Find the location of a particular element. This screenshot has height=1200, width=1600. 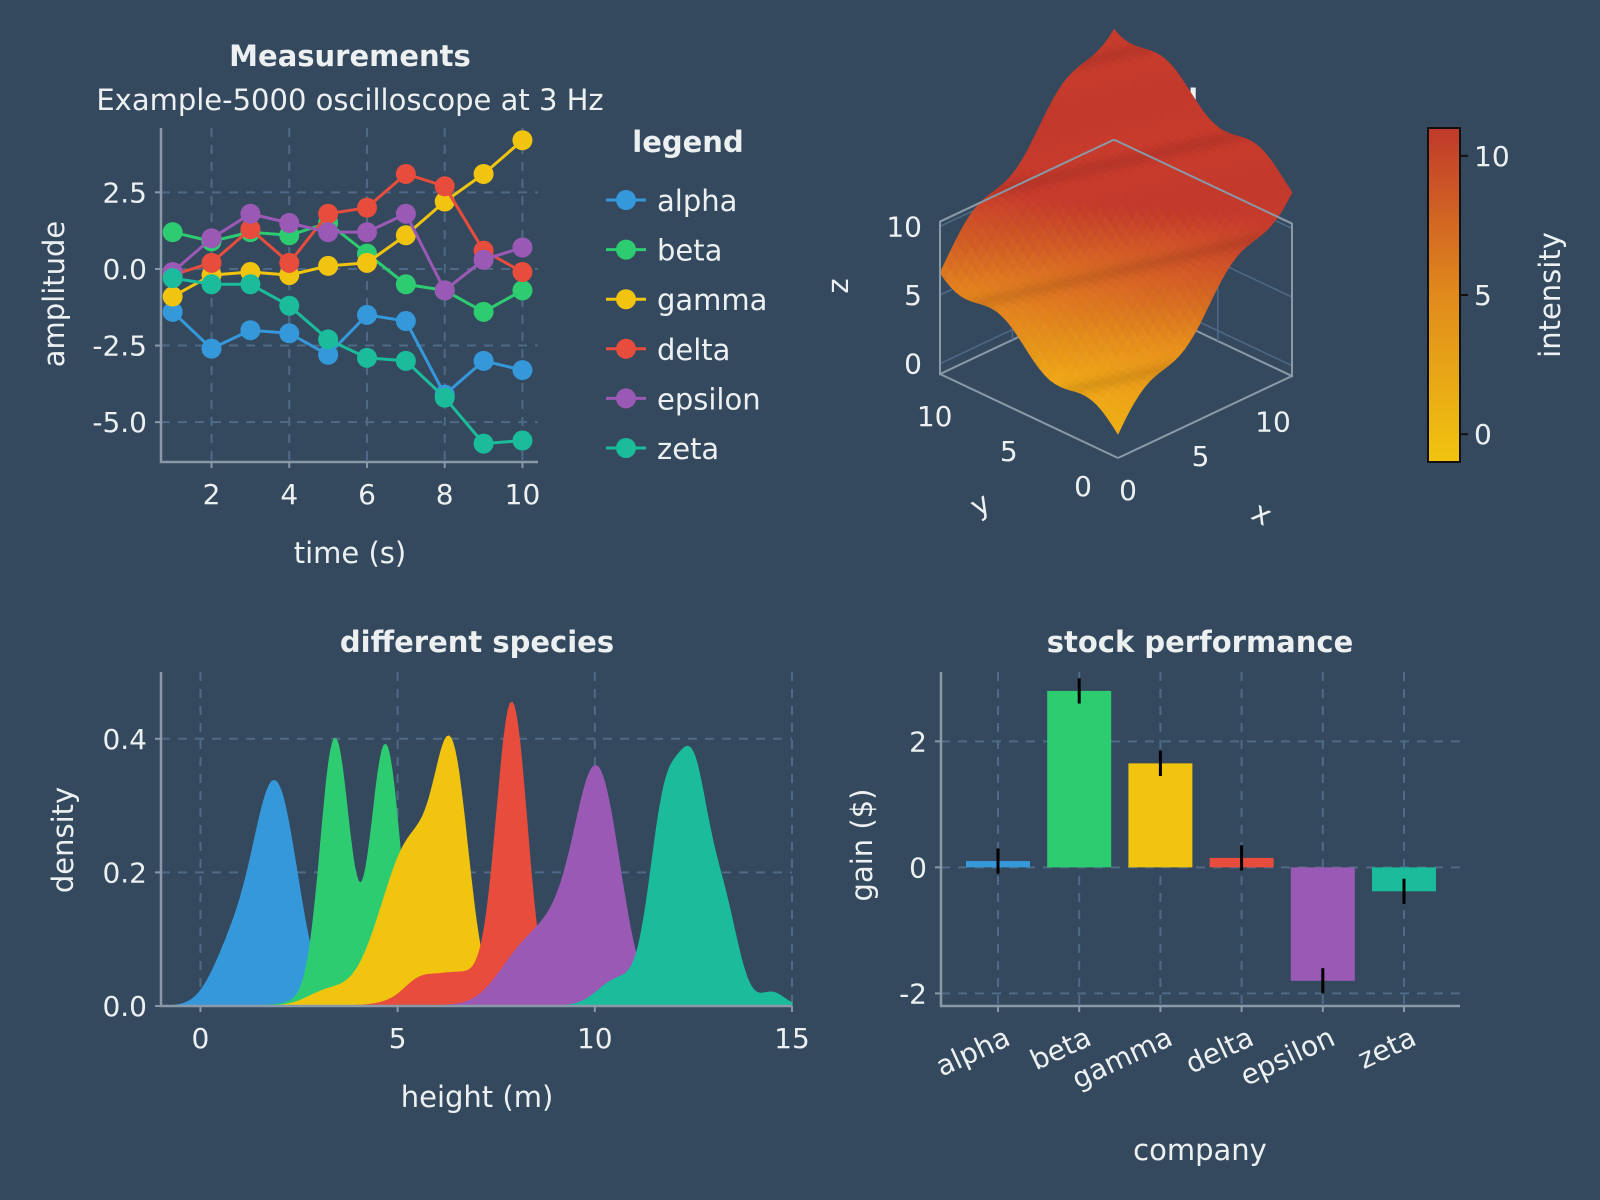

stock-grid is located at coordinates (1200, 839).